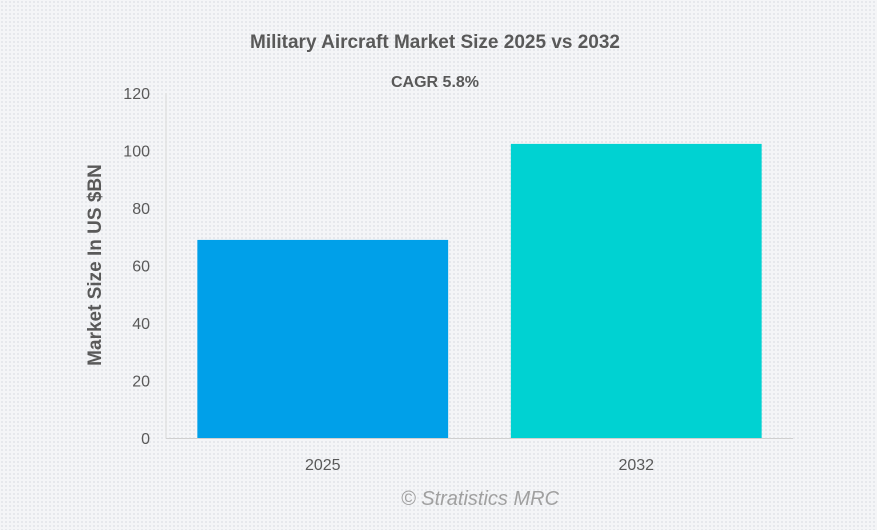 The image size is (877, 530). I want to click on chart-subtitle: CAGR 5.8%, so click(435, 82).